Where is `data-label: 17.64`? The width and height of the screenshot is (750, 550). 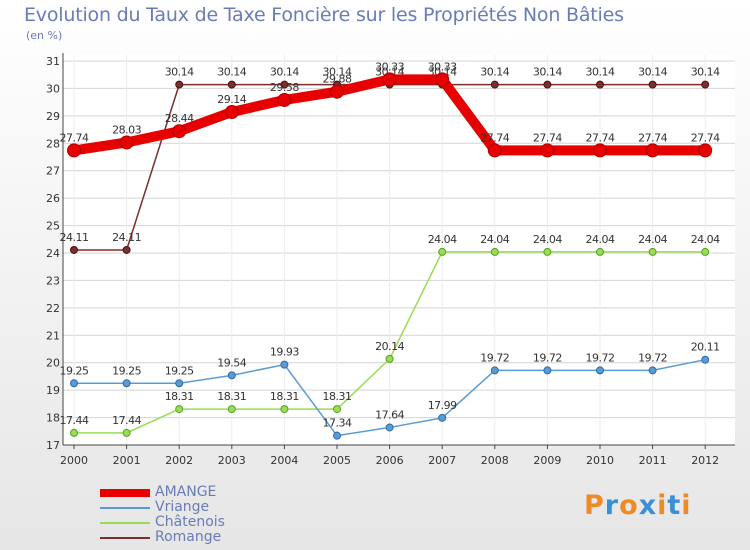
data-label: 17.64 is located at coordinates (389, 414).